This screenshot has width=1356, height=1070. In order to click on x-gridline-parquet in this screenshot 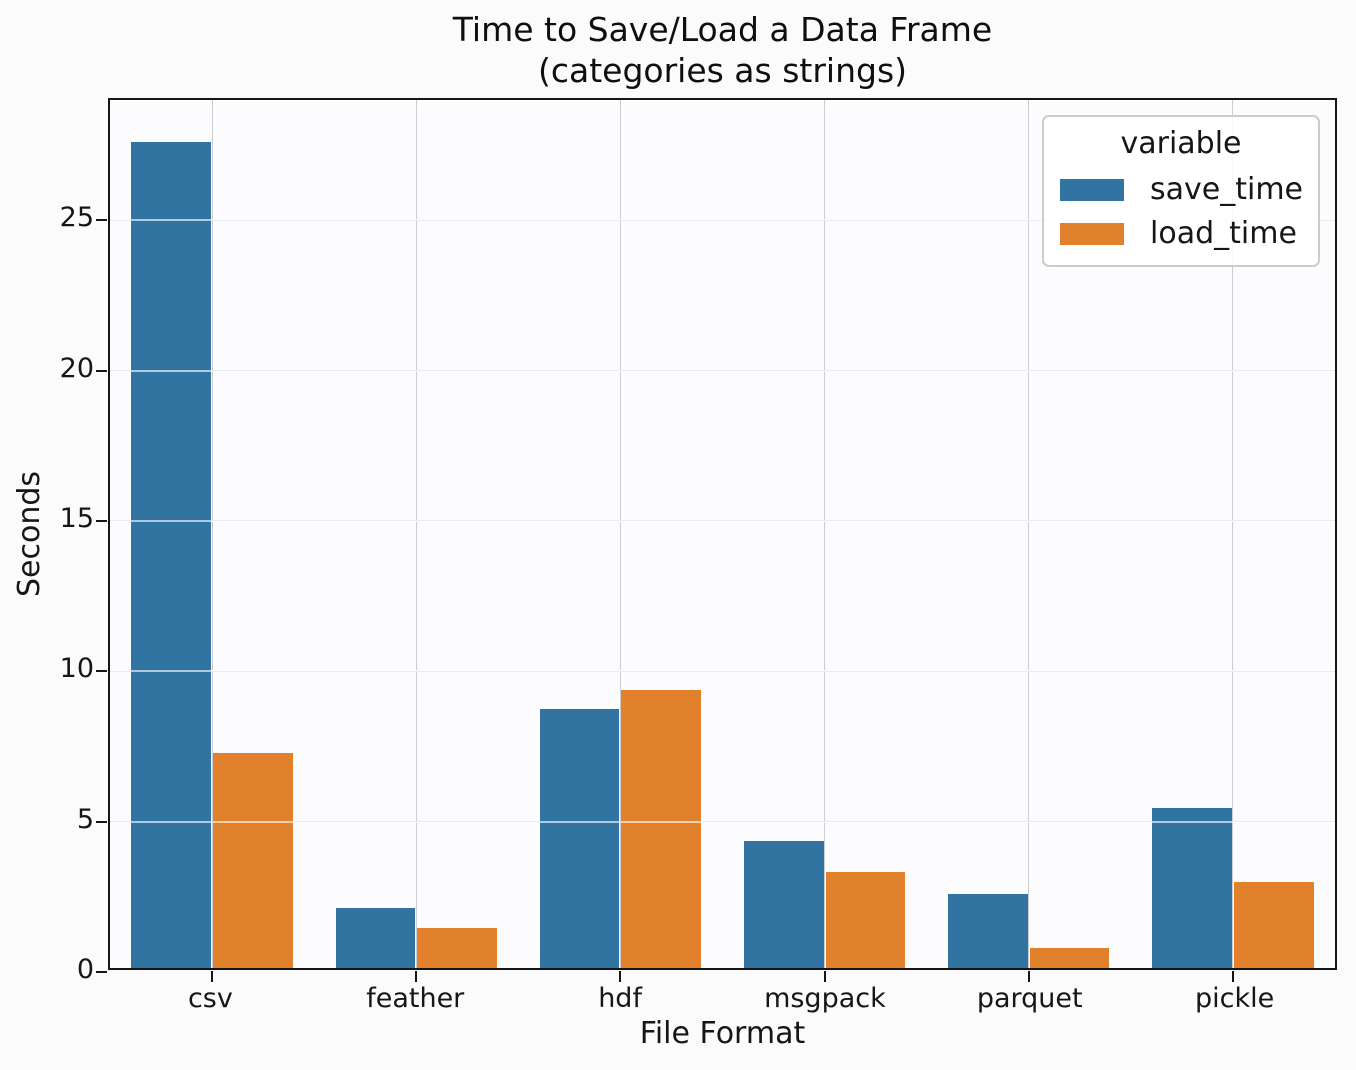, I will do `click(1029, 534)`.